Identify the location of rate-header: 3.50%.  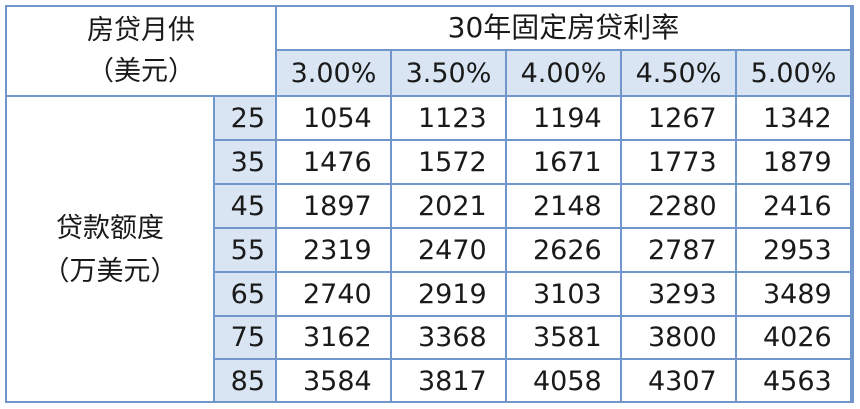
(449, 74).